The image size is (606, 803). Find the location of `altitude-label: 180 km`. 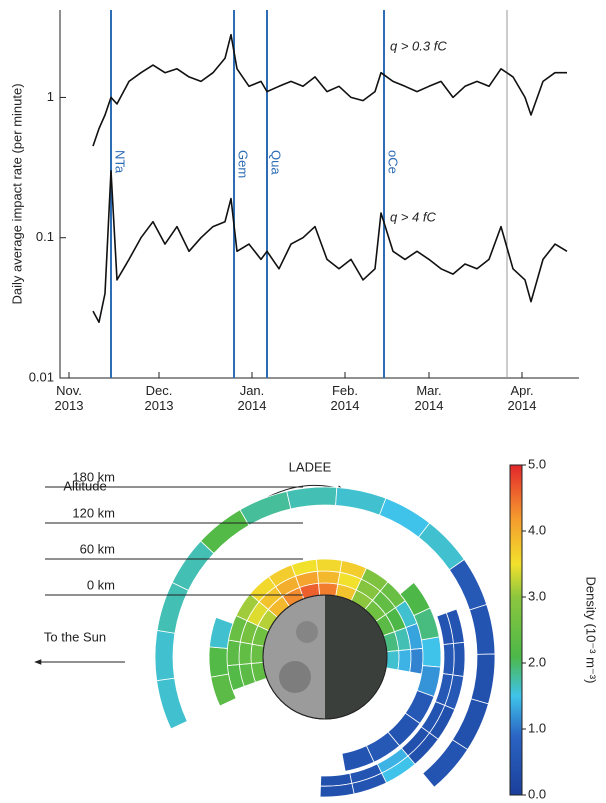

altitude-label: 180 km is located at coordinates (93, 476).